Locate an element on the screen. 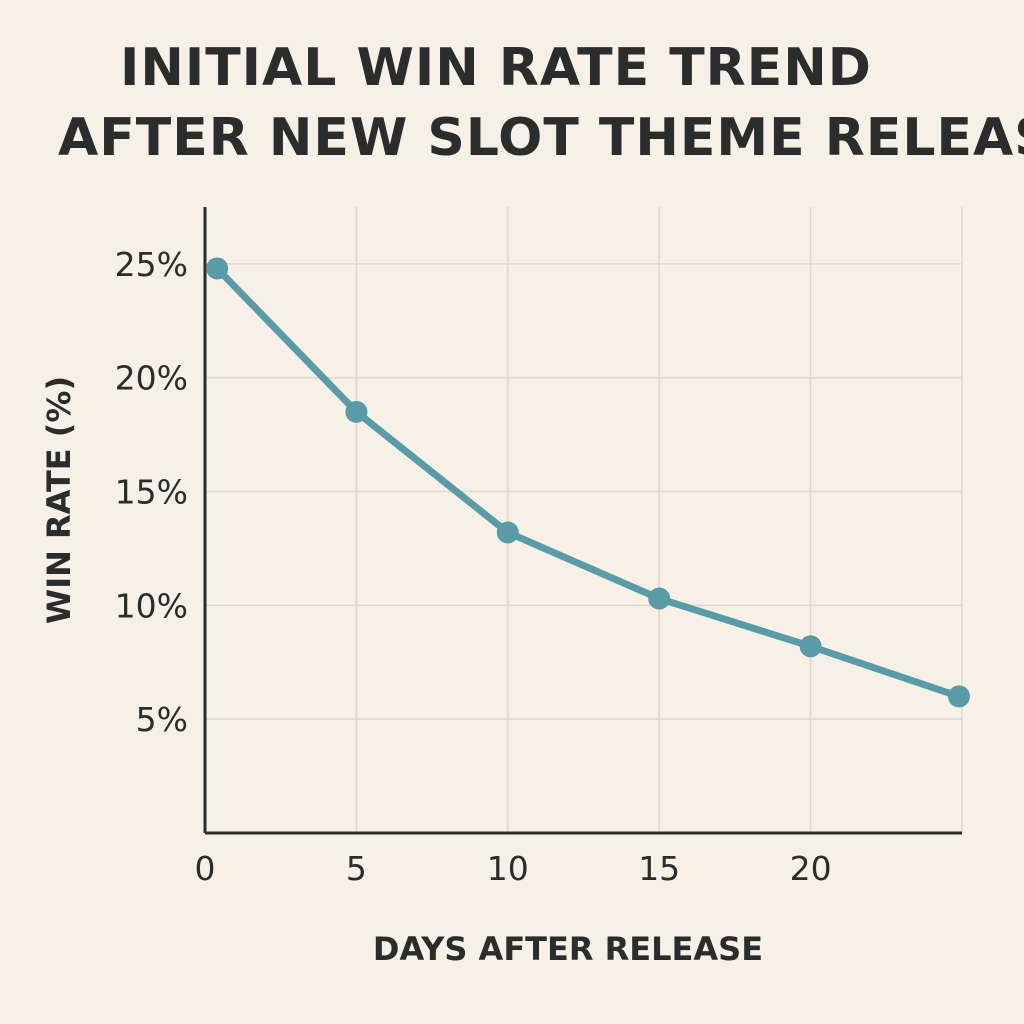 This screenshot has height=1024, width=1024. y-tick-labels: 5% 10% 15% 20% 25% is located at coordinates (151, 492).